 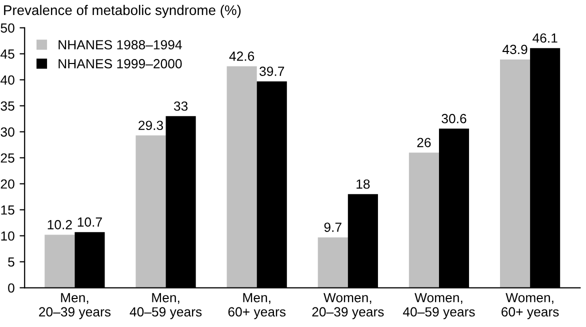 What do you see at coordinates (151, 125) in the screenshot?
I see `data-label: 29.3` at bounding box center [151, 125].